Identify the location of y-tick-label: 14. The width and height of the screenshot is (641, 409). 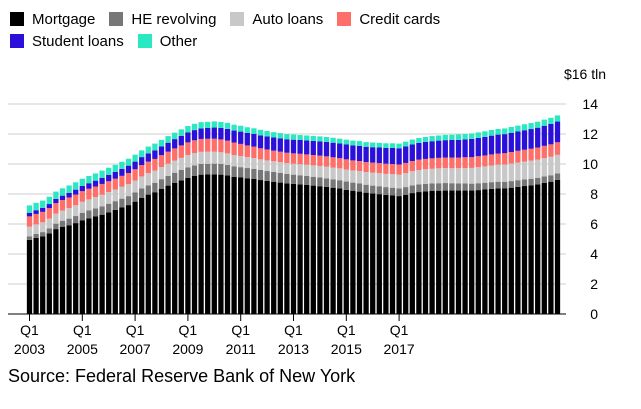
(590, 104).